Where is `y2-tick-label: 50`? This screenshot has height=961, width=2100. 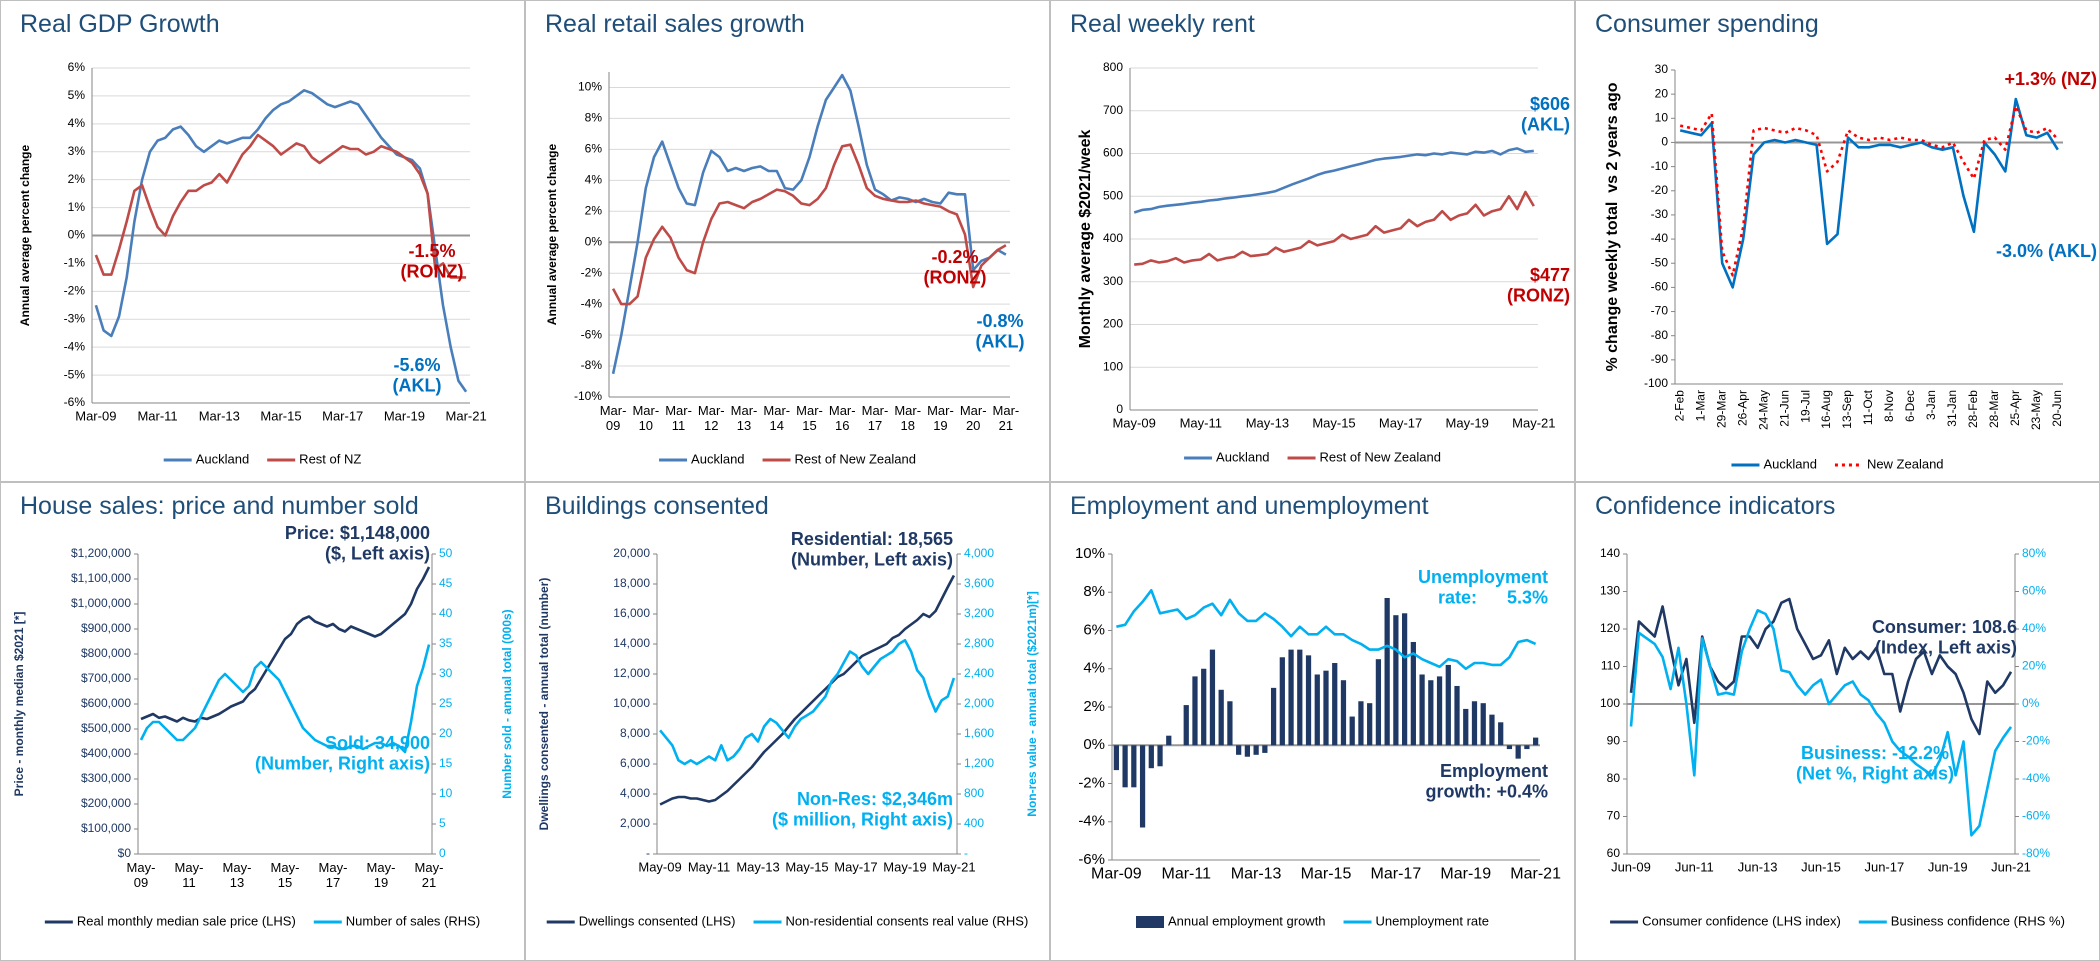
y2-tick-label: 50 is located at coordinates (446, 553).